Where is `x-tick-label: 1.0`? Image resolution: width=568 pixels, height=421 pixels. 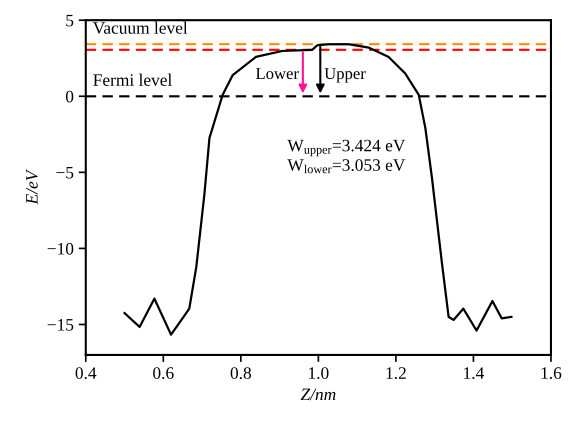 x-tick-label: 1.0 is located at coordinates (319, 373).